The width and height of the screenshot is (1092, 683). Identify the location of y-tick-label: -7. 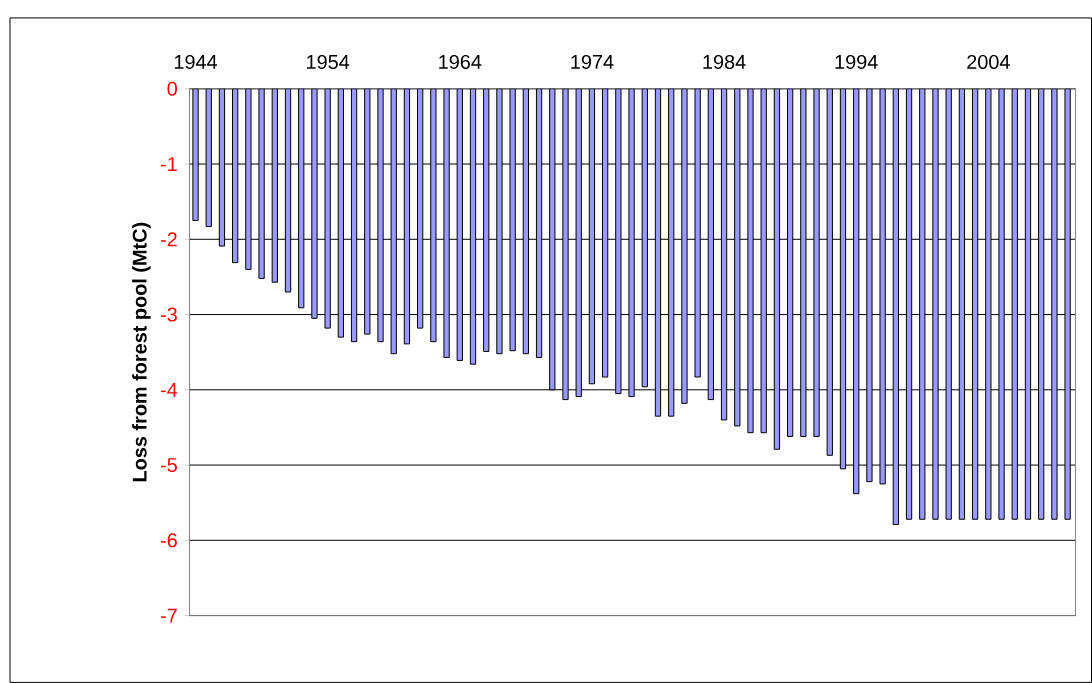
(168, 615).